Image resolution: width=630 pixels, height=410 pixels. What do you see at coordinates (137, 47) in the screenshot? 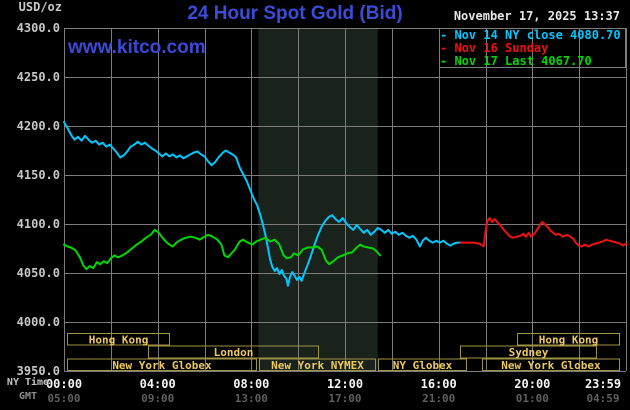
I see `kitco-watermark-link: www.kitco.com` at bounding box center [137, 47].